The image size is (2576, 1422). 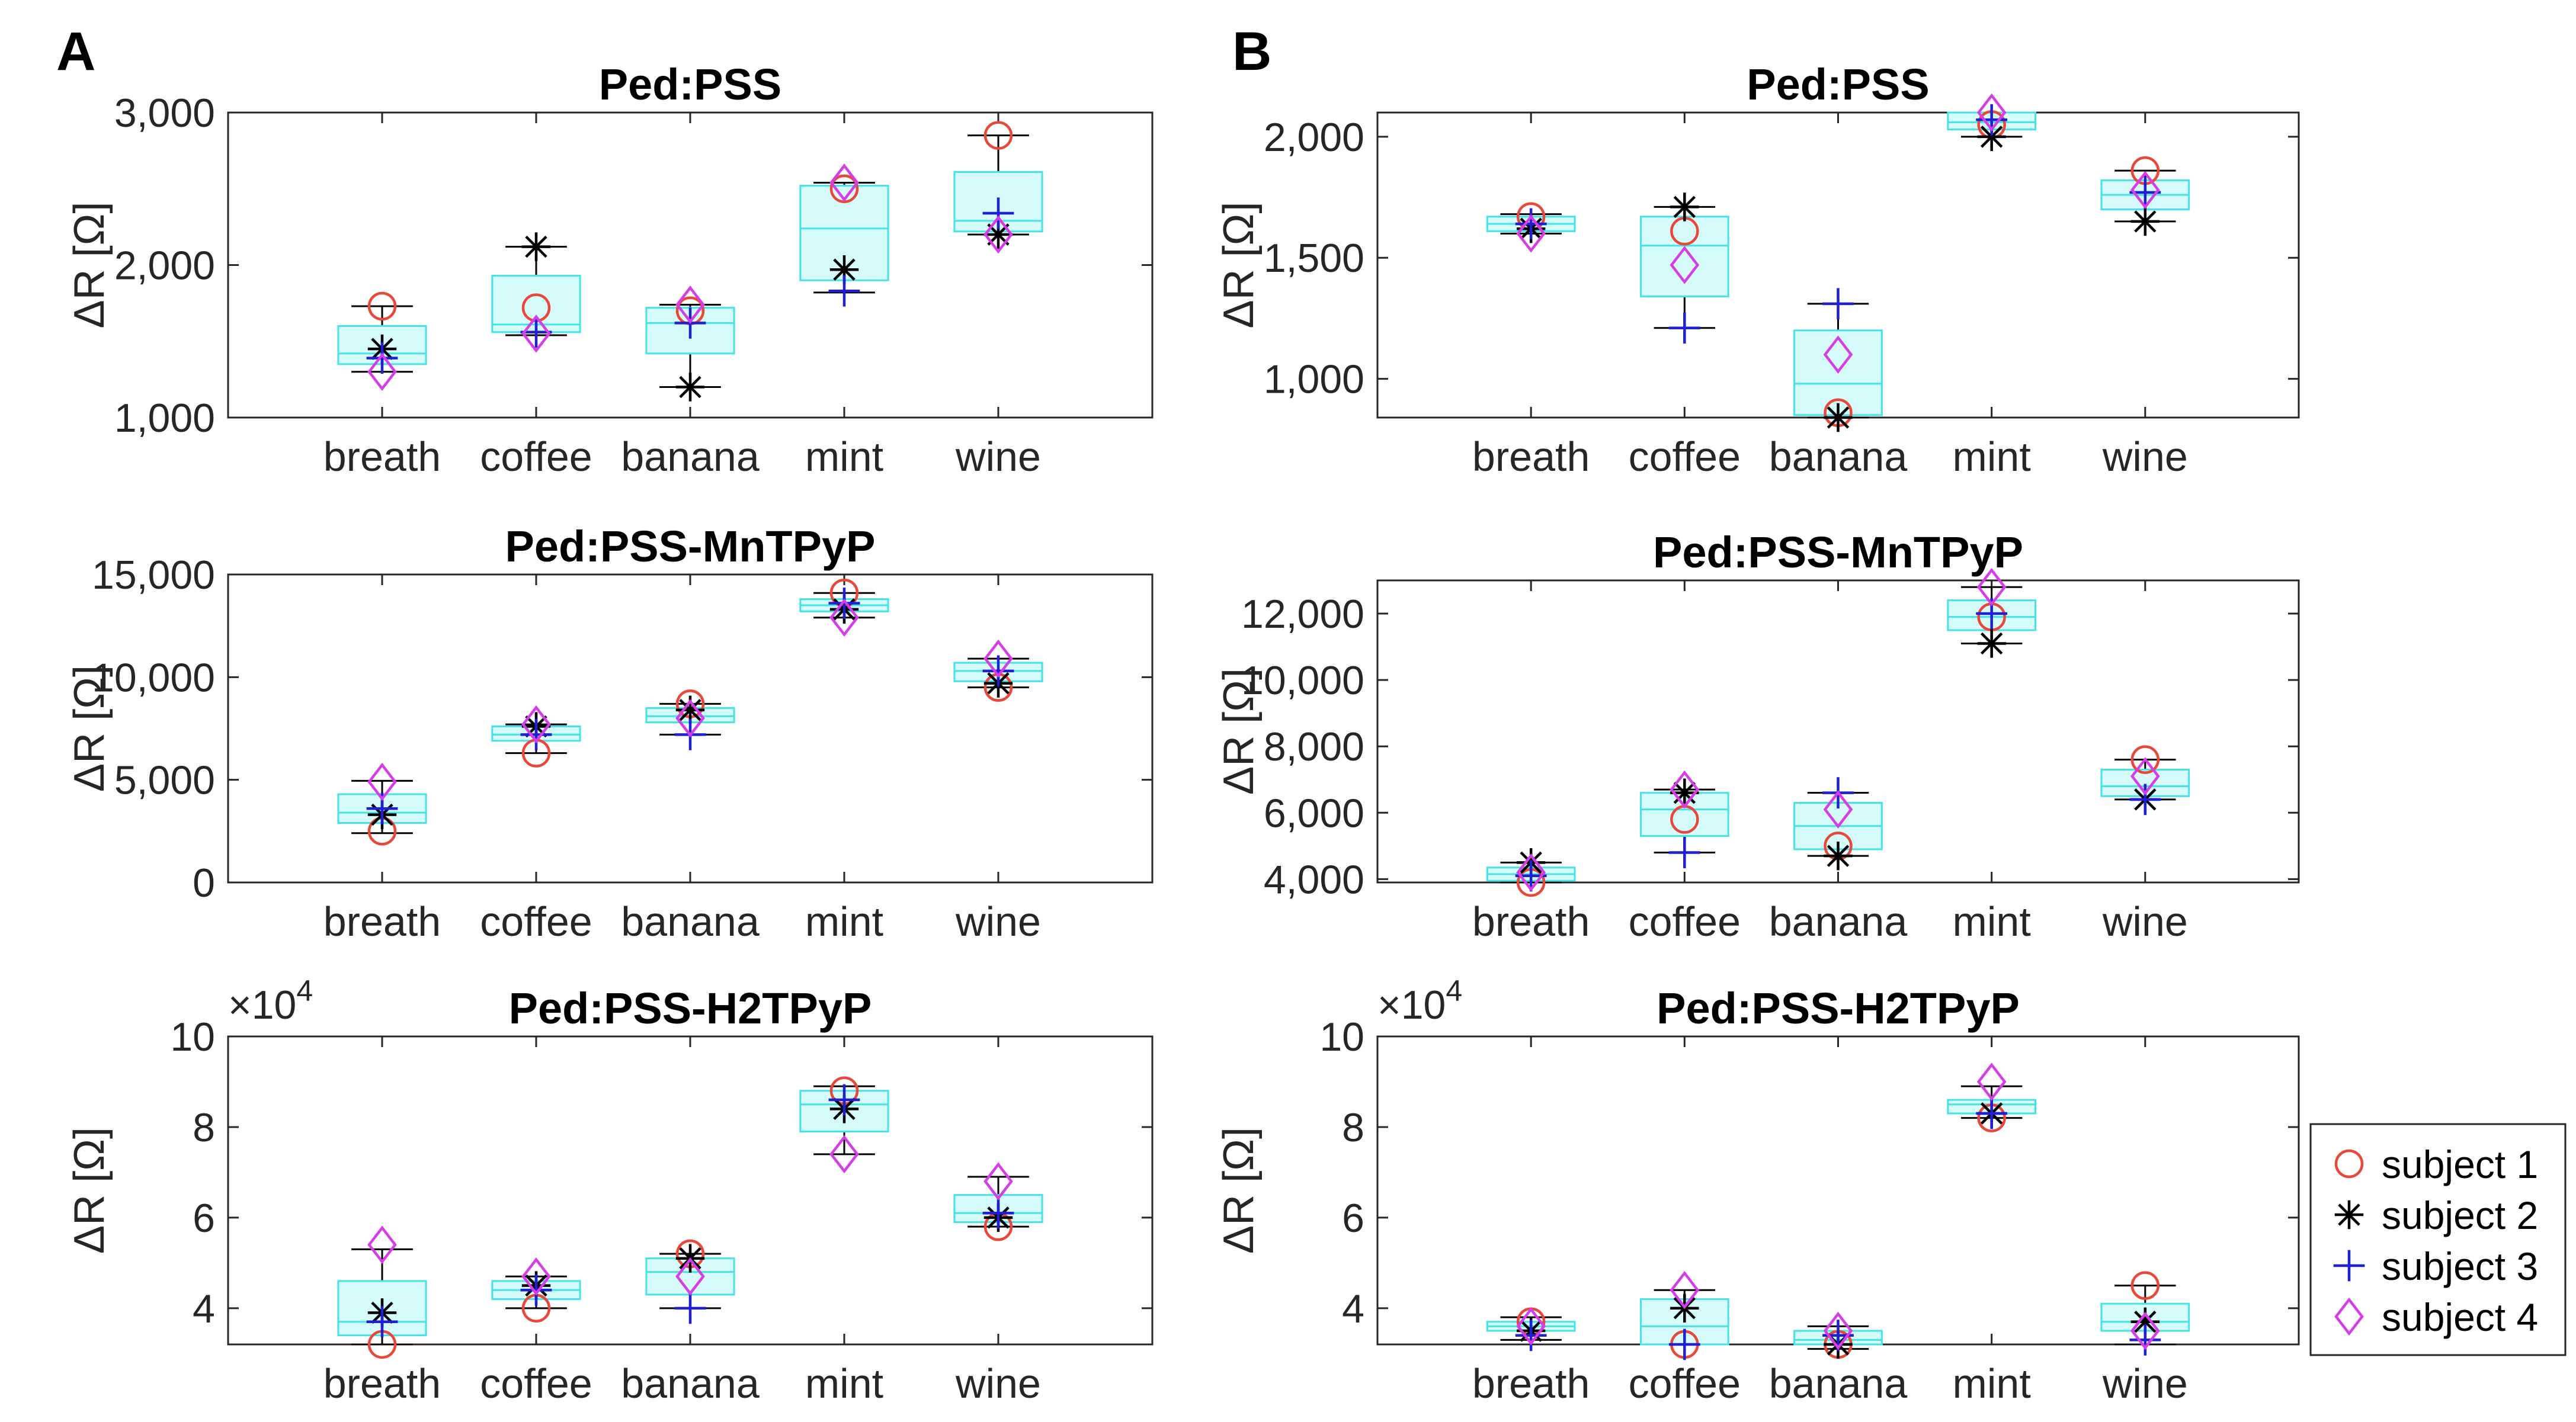 I want to click on marker-subject-2-wine, so click(x=2145, y=222).